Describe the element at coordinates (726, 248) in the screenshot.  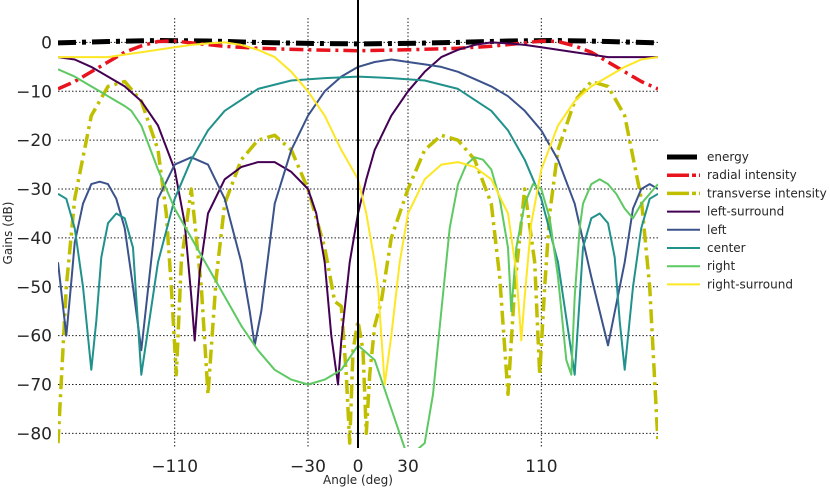
I see `legend-label: center` at that location.